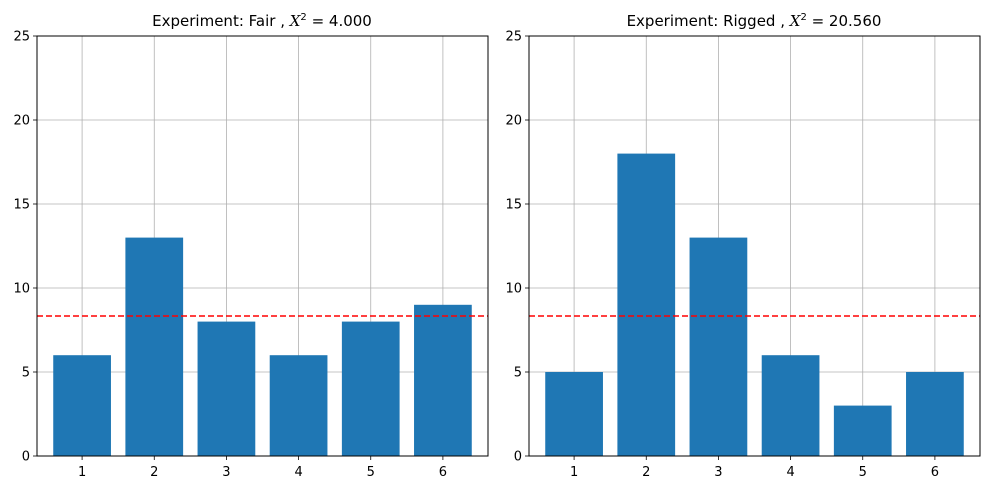 The width and height of the screenshot is (989, 489). What do you see at coordinates (21, 289) in the screenshot?
I see `fair-y-tick-label: 10` at bounding box center [21, 289].